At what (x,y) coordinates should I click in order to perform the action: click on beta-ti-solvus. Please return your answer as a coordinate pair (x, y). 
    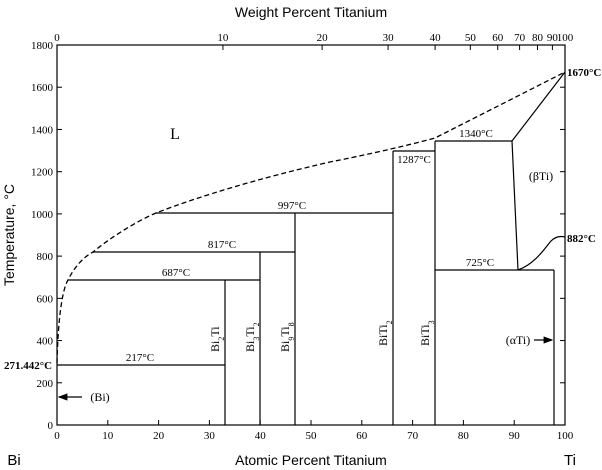
    Looking at the image, I should click on (515, 205).